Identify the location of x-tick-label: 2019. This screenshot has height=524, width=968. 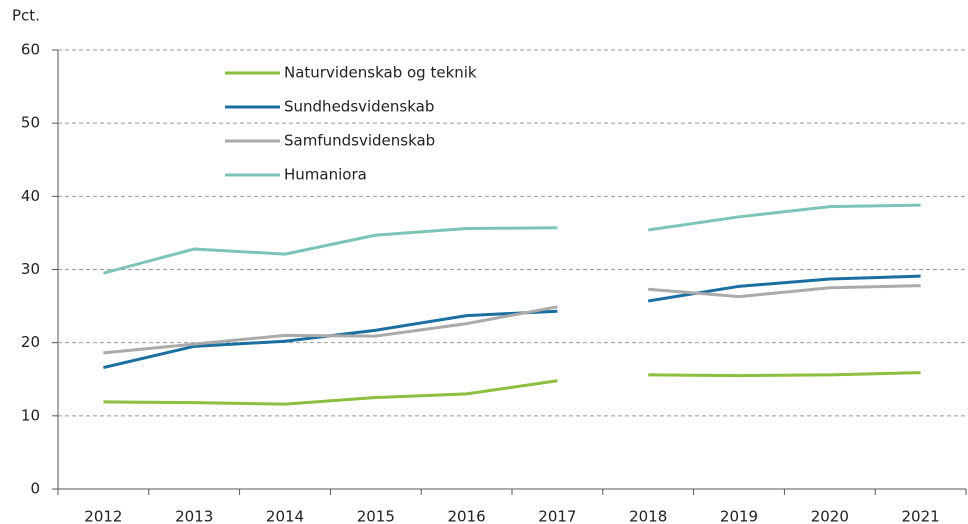
(739, 516).